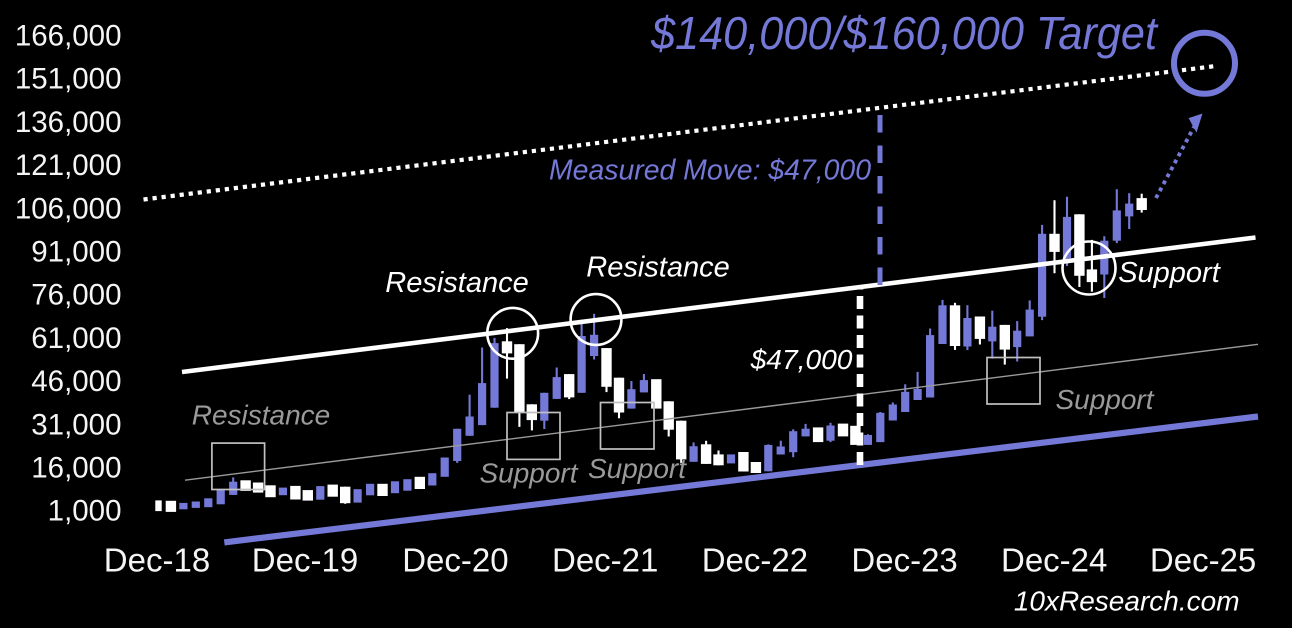 The height and width of the screenshot is (628, 1292). Describe the element at coordinates (76, 295) in the screenshot. I see `svg-text: 76,000` at that location.